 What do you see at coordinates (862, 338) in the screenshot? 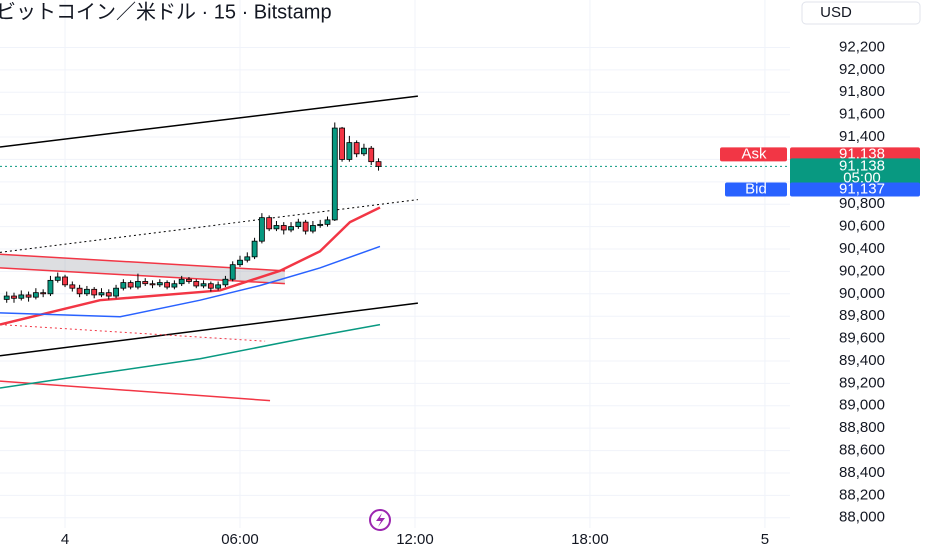
I see `y-tick-label: 89,600` at bounding box center [862, 338].